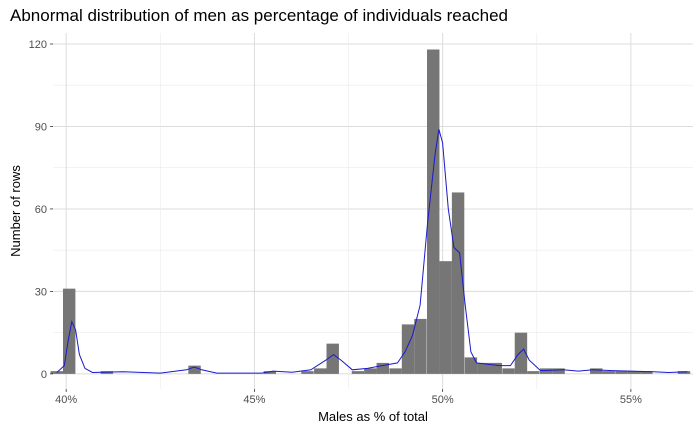  I want to click on y-tick-label: 0, so click(44, 375).